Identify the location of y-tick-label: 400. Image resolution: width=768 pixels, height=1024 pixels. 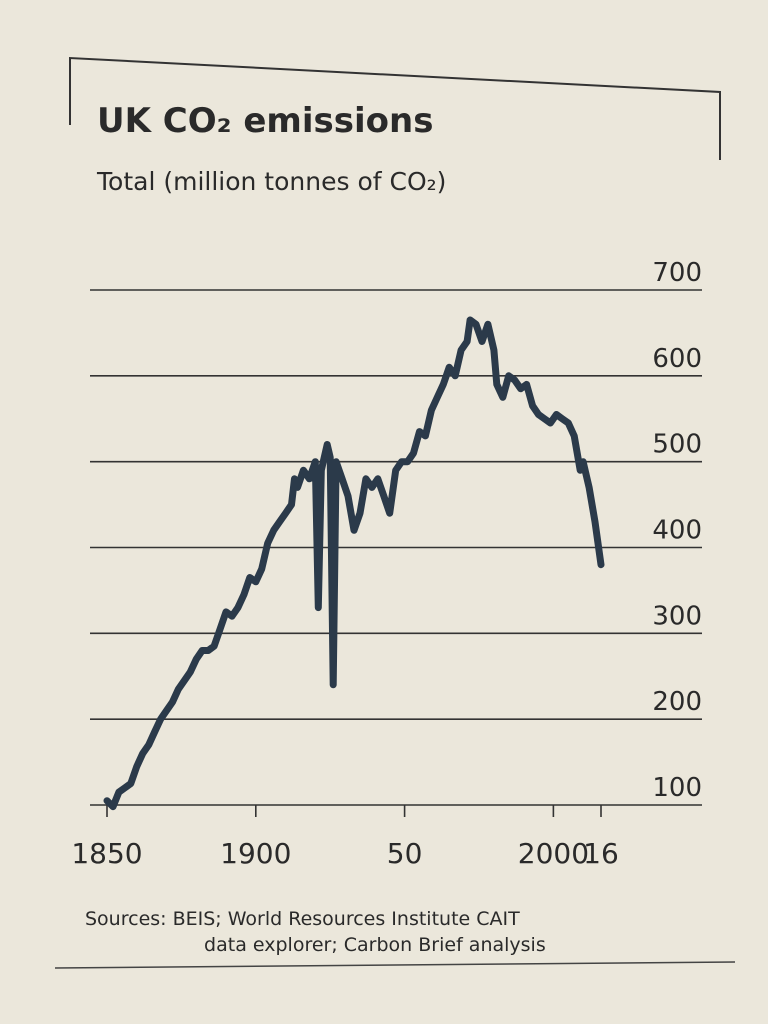
(677, 531).